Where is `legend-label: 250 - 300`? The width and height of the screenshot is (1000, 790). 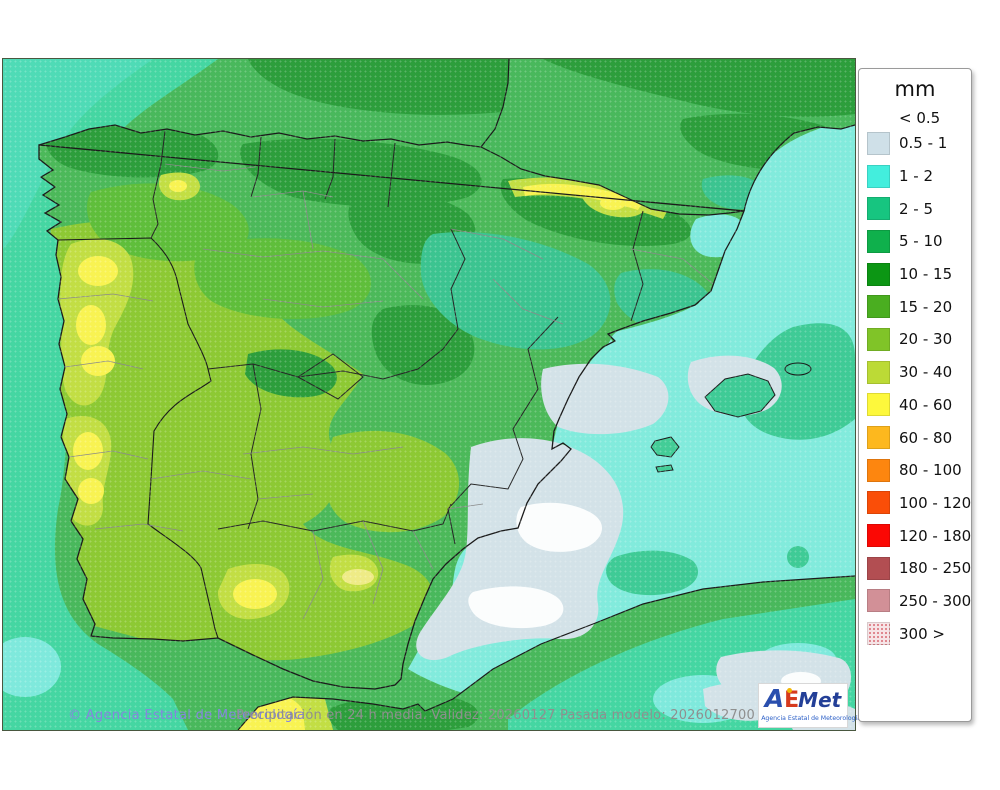 legend-label: 250 - 300 is located at coordinates (935, 600).